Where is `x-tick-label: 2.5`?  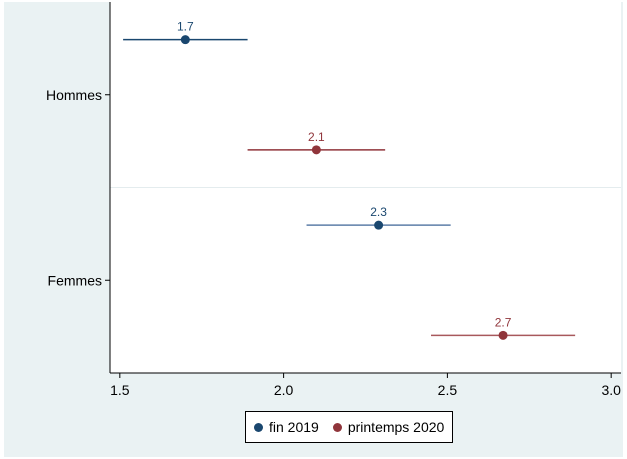 x-tick-label: 2.5 is located at coordinates (448, 390).